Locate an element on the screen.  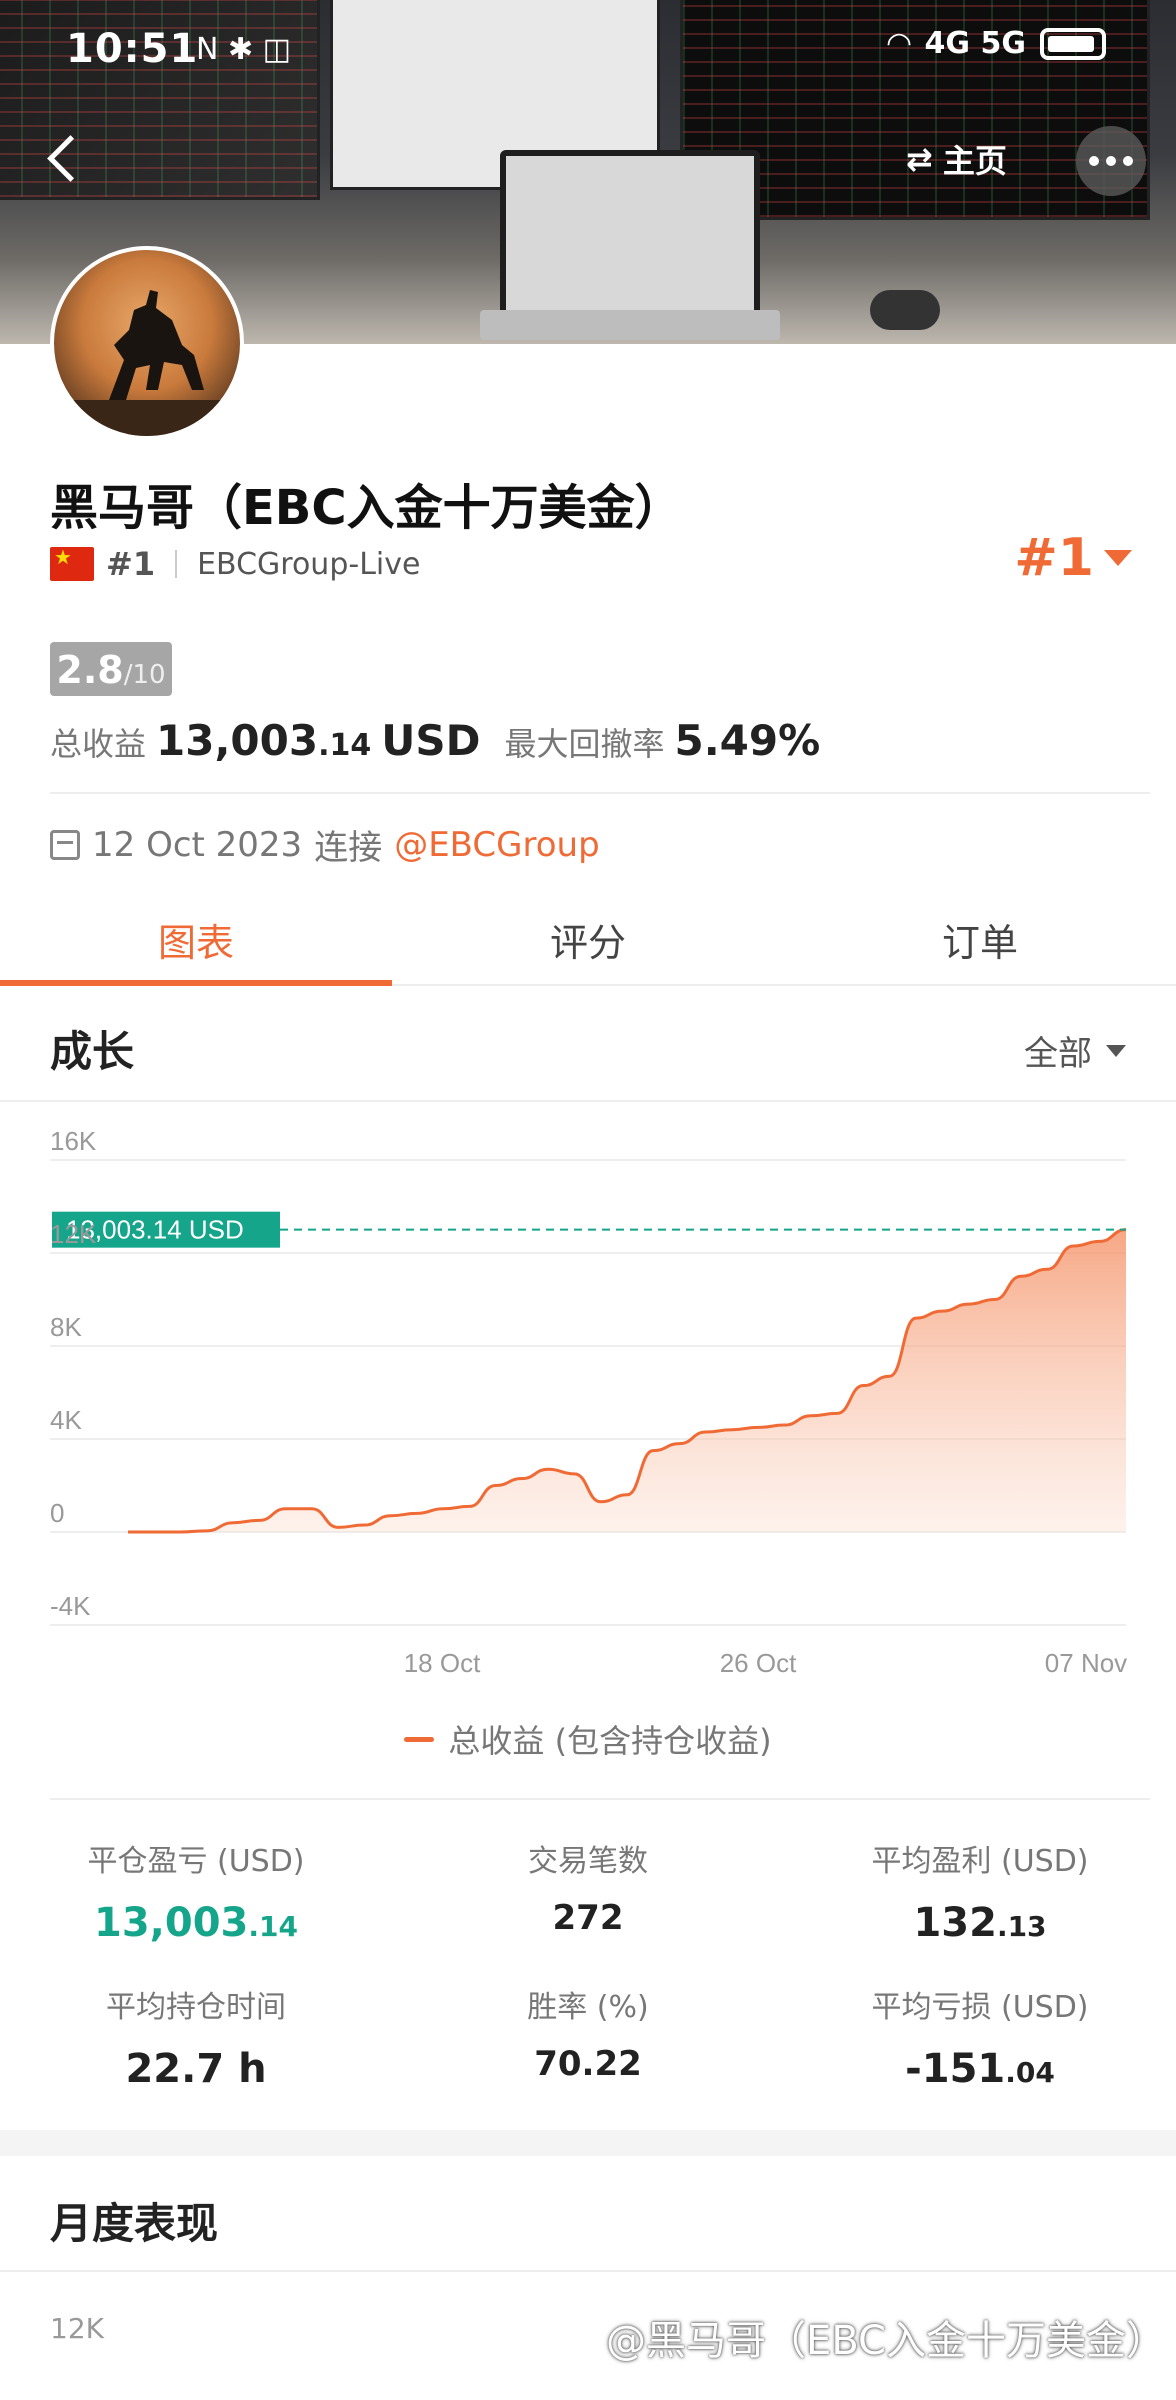
stat-label: 交易笔数 is located at coordinates (588, 1861).